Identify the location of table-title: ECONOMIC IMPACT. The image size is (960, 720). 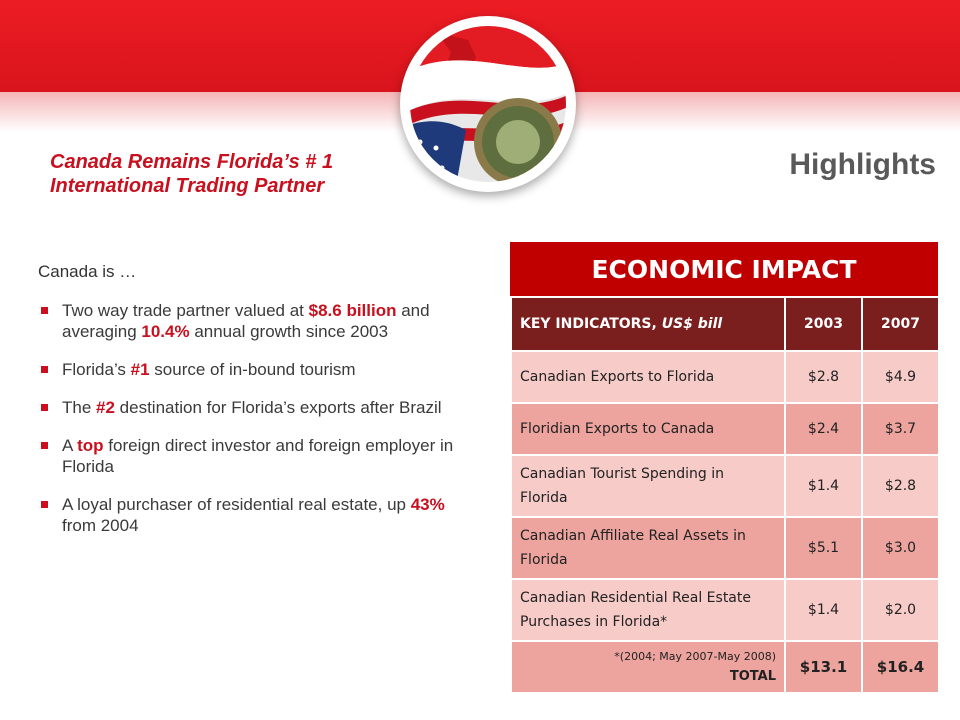
(724, 269).